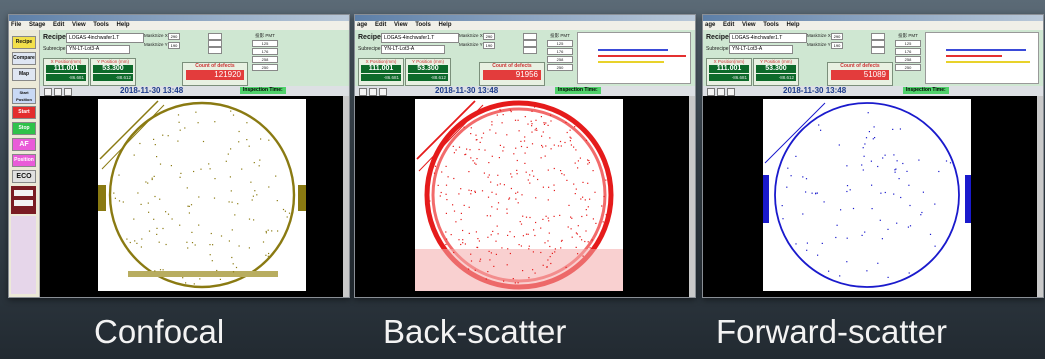 This screenshot has height=359, width=1045. What do you see at coordinates (24, 160) in the screenshot?
I see `position-button: Position` at bounding box center [24, 160].